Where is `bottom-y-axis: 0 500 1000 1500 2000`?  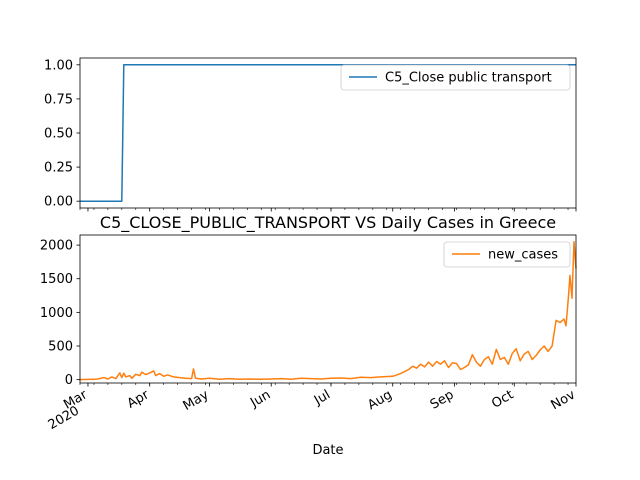 bottom-y-axis: 0 500 1000 1500 2000 is located at coordinates (60, 313).